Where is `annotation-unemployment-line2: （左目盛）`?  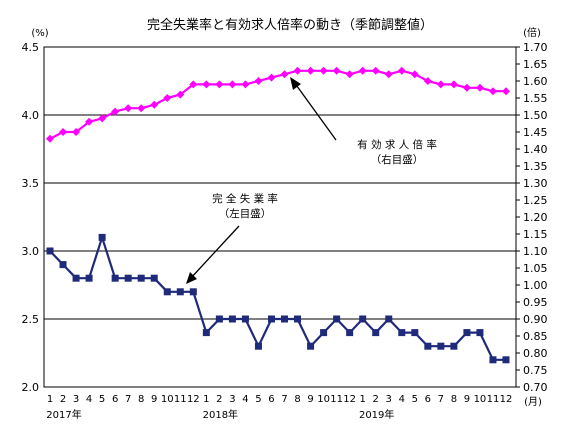 annotation-unemployment-line2: （左目盛） is located at coordinates (245, 213).